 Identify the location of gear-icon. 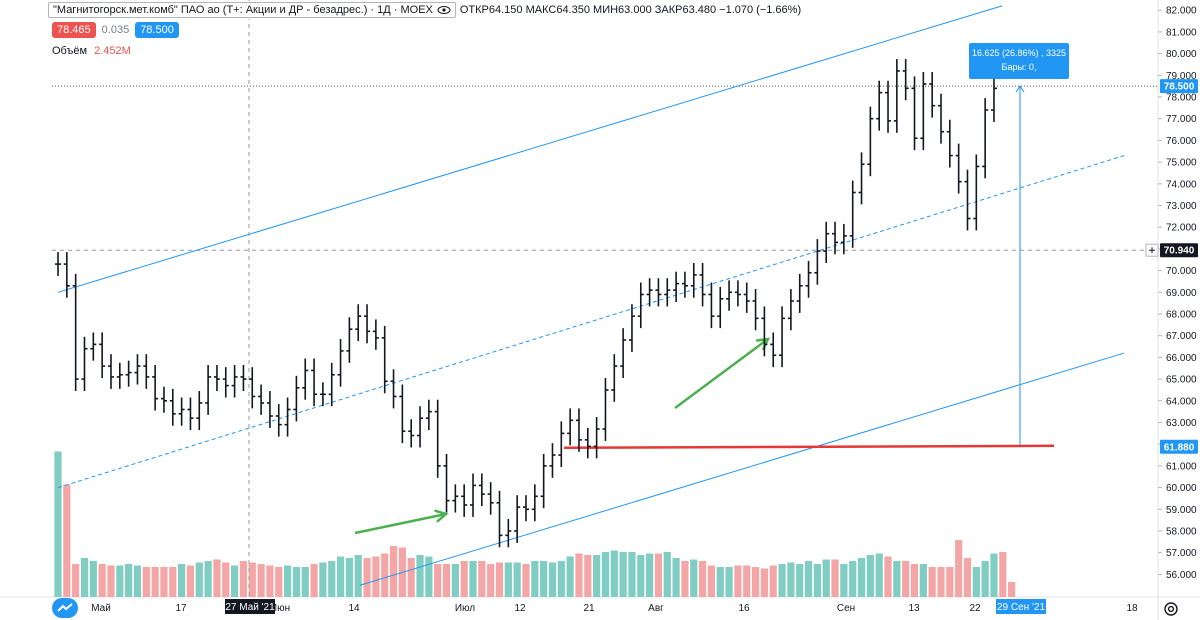
(1171, 609).